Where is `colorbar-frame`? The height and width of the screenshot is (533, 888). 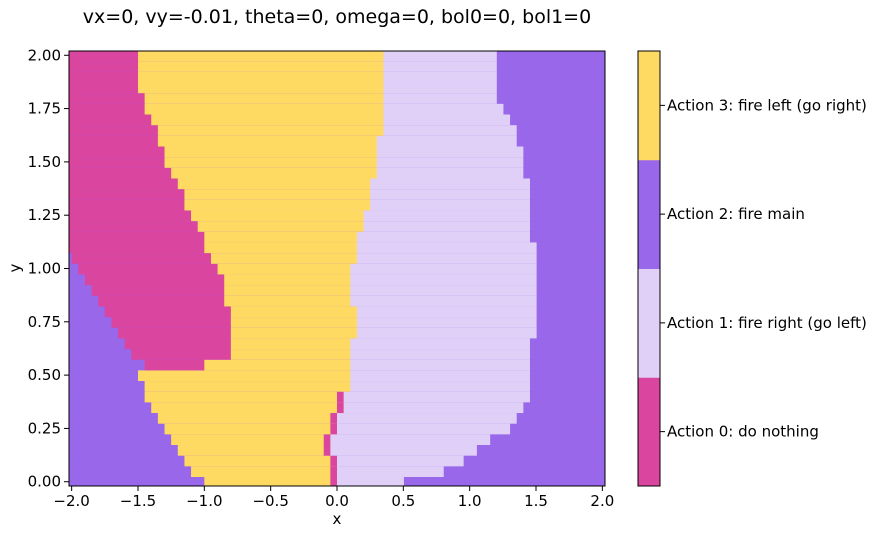
colorbar-frame is located at coordinates (649, 268).